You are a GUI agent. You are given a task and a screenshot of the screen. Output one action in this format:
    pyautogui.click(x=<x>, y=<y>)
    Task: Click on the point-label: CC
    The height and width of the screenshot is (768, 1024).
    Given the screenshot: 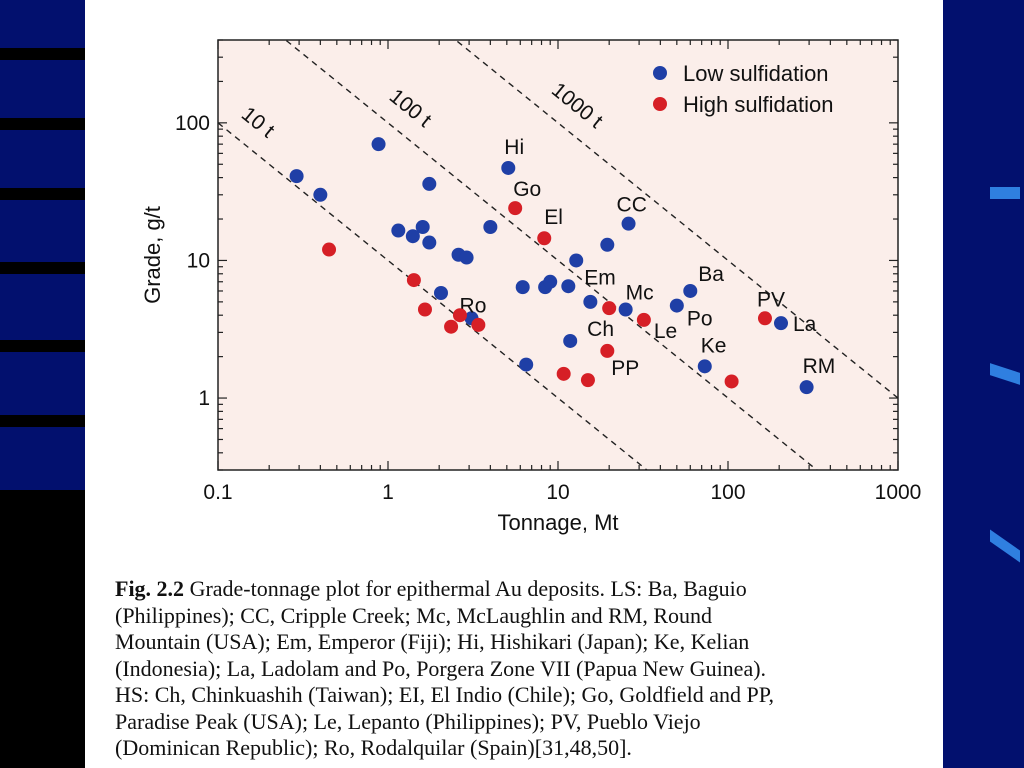 What is the action you would take?
    pyautogui.click(x=632, y=205)
    